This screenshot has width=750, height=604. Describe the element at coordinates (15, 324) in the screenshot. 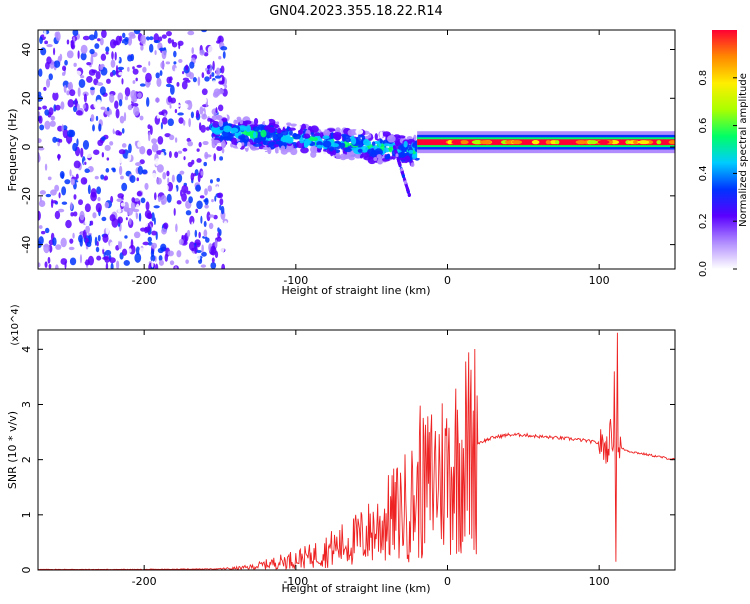

I see `snr-multiplier: (x10^4)` at that location.